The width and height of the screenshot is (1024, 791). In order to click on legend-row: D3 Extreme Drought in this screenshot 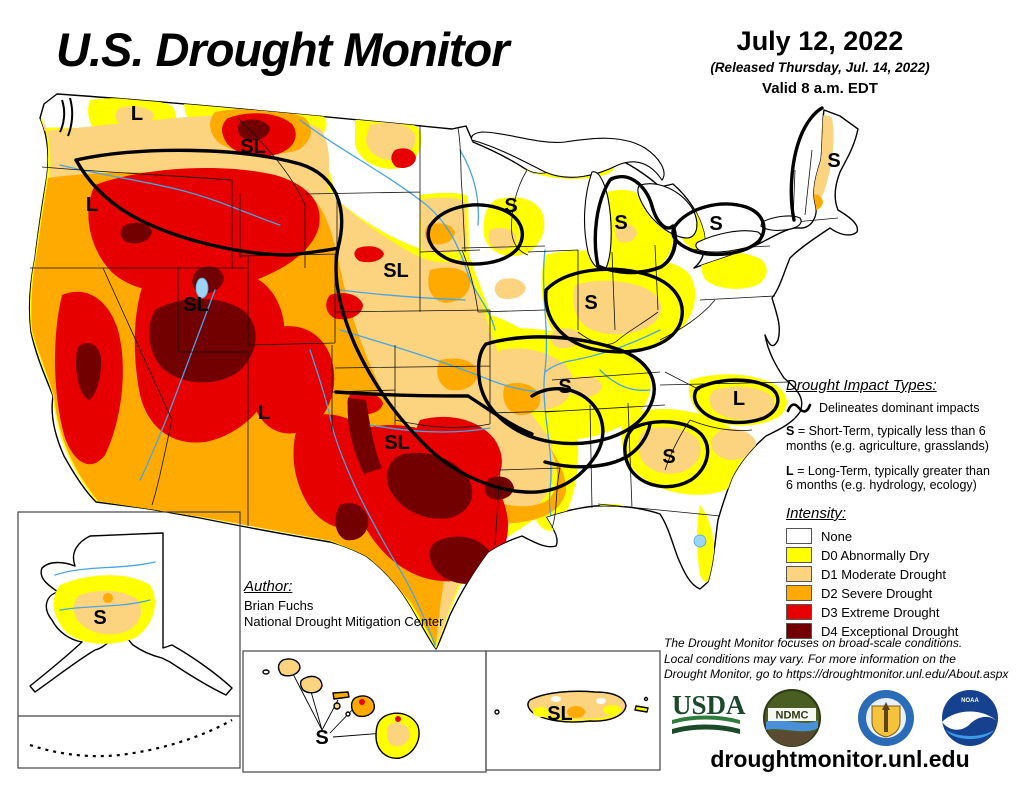, I will do `click(901, 612)`.